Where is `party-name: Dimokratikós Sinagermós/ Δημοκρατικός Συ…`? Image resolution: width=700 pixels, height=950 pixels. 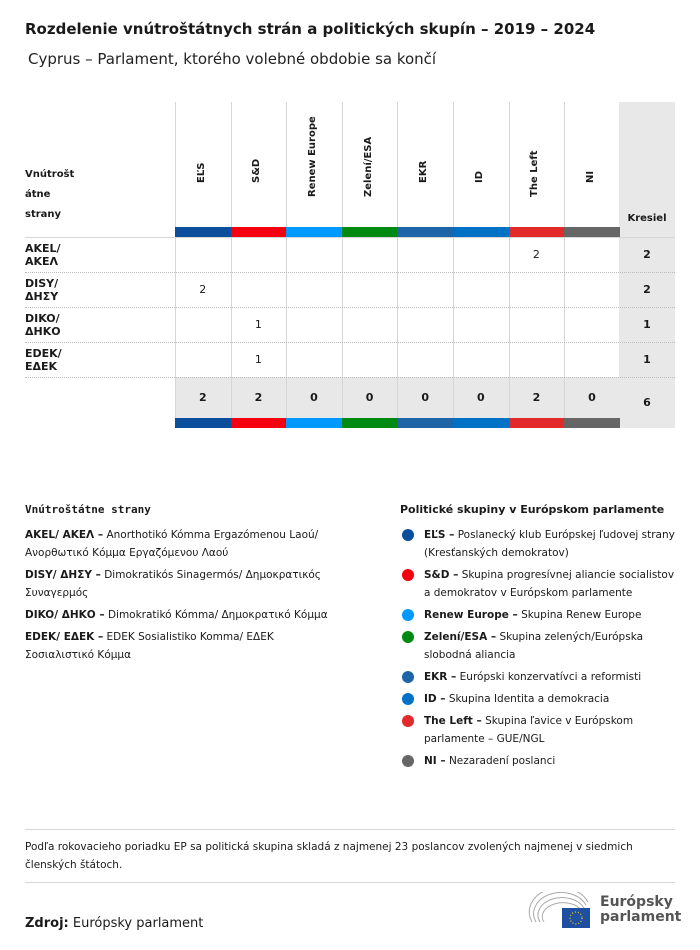 party-name: Dimokratikós Sinagermós/ Δημοκρατικός Συ… is located at coordinates (173, 584).